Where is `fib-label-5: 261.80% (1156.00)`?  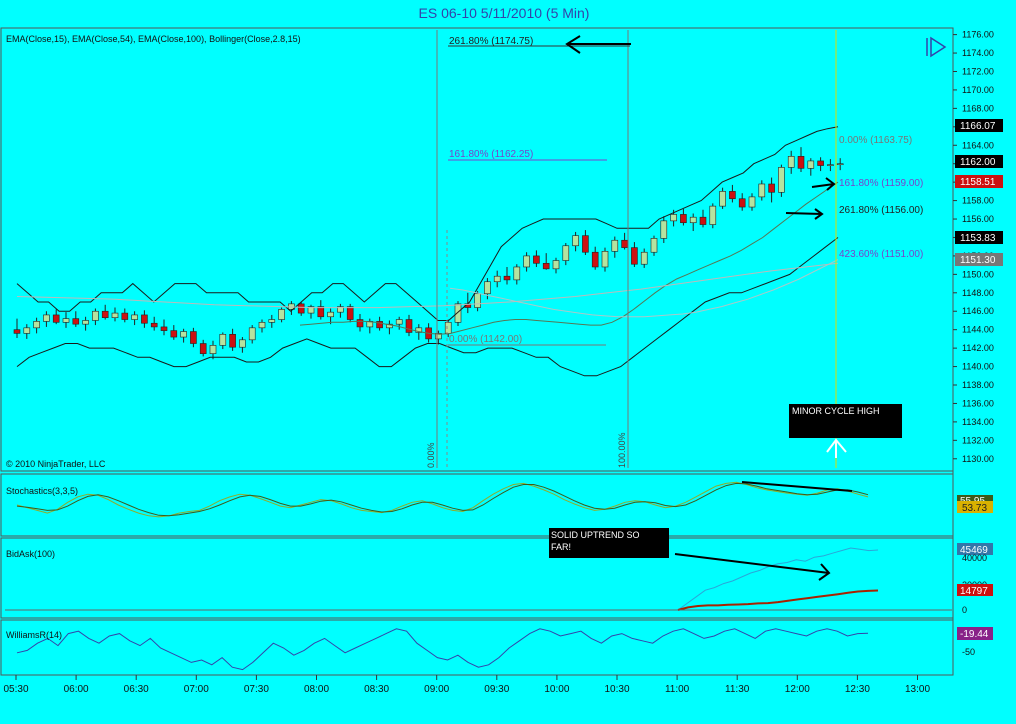
fib-label-5: 261.80% (1156.00) is located at coordinates (881, 210).